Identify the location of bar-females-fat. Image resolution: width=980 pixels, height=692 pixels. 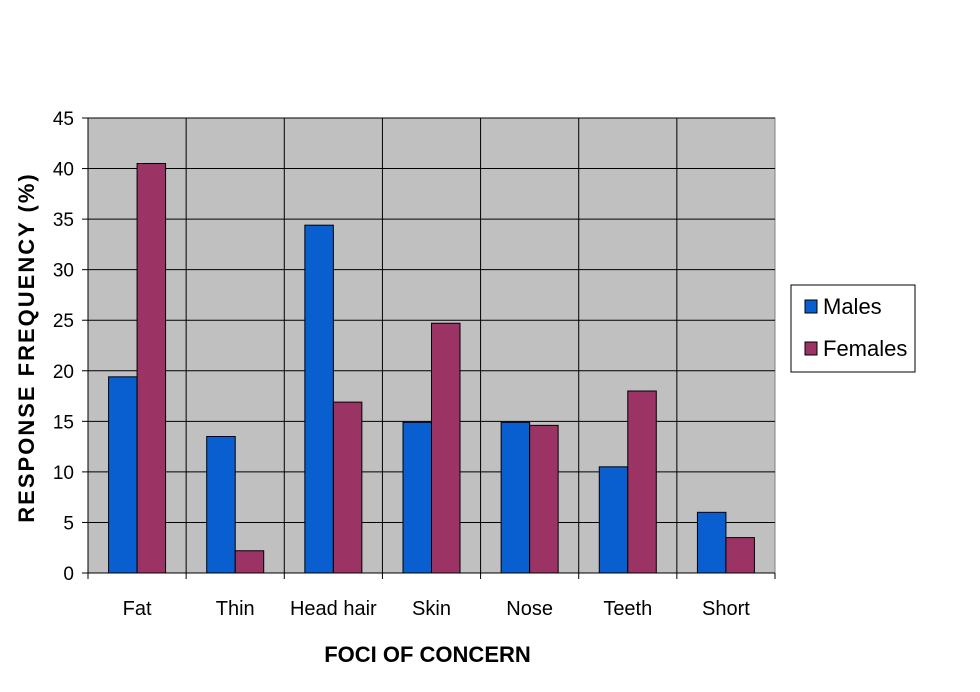
(151, 368).